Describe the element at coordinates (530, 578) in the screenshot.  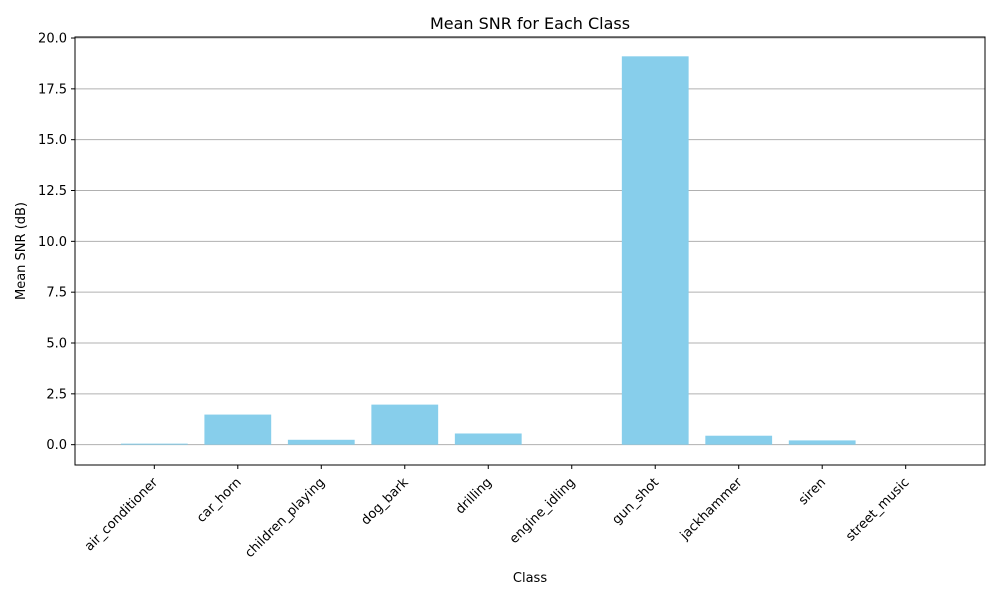
I see `x-axis-label: Class` at that location.